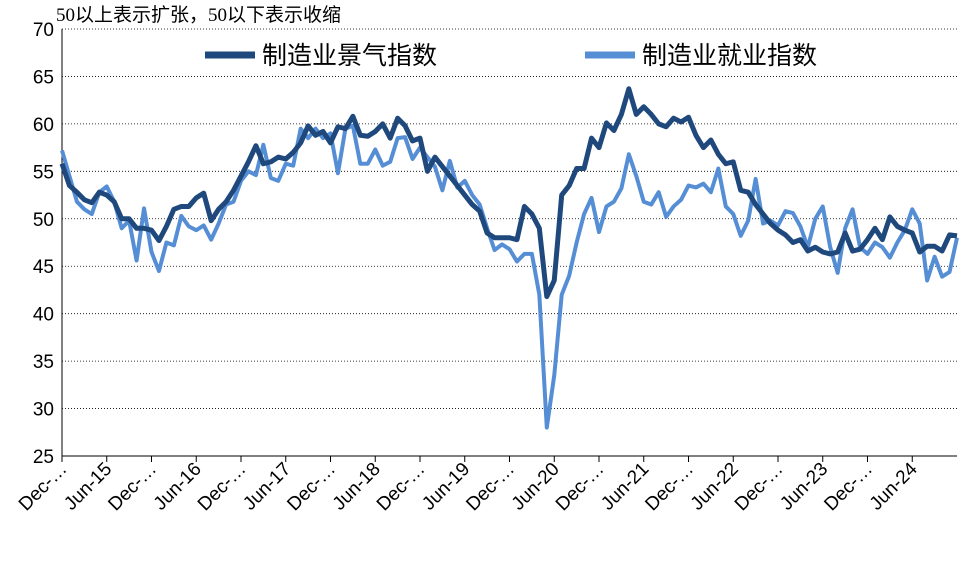 The height and width of the screenshot is (561, 961). What do you see at coordinates (43, 267) in the screenshot?
I see `y-tick-label: 45` at bounding box center [43, 267].